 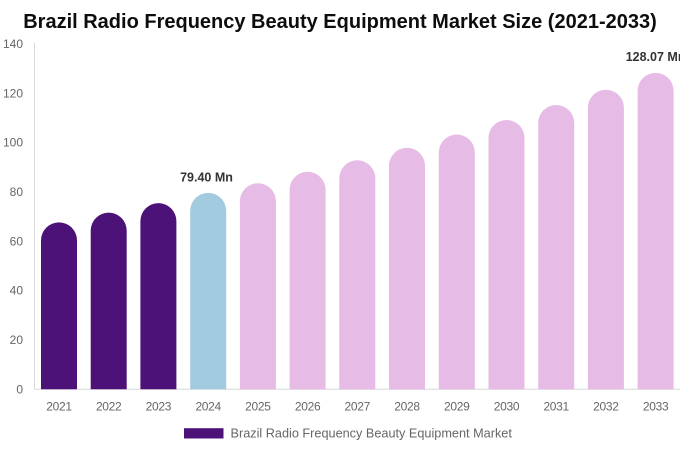 What do you see at coordinates (606, 407) in the screenshot?
I see `svg-text: 2032` at bounding box center [606, 407].